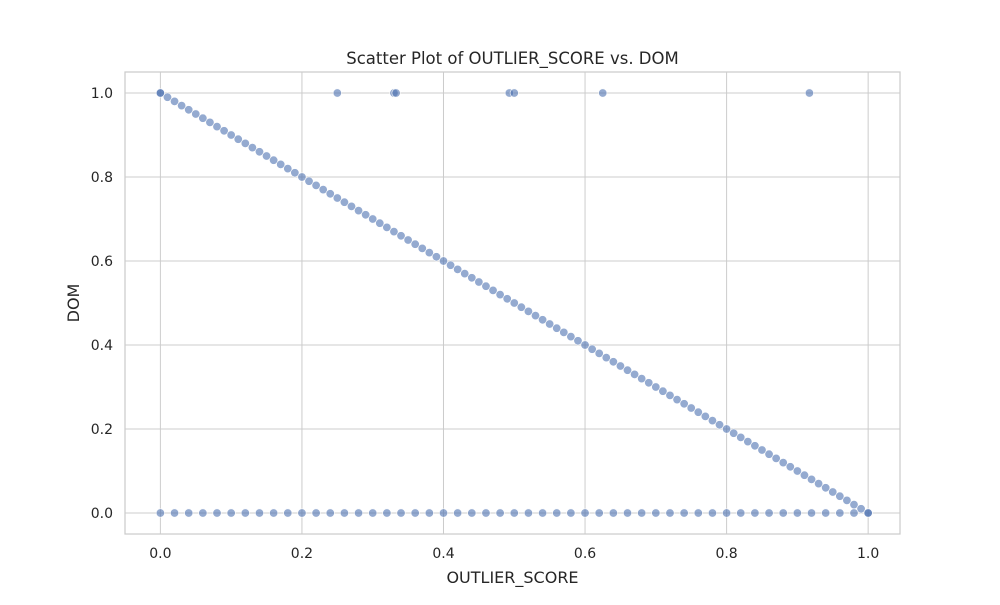 The image size is (1000, 605). I want to click on y-tick-label: 0.0, so click(102, 514).